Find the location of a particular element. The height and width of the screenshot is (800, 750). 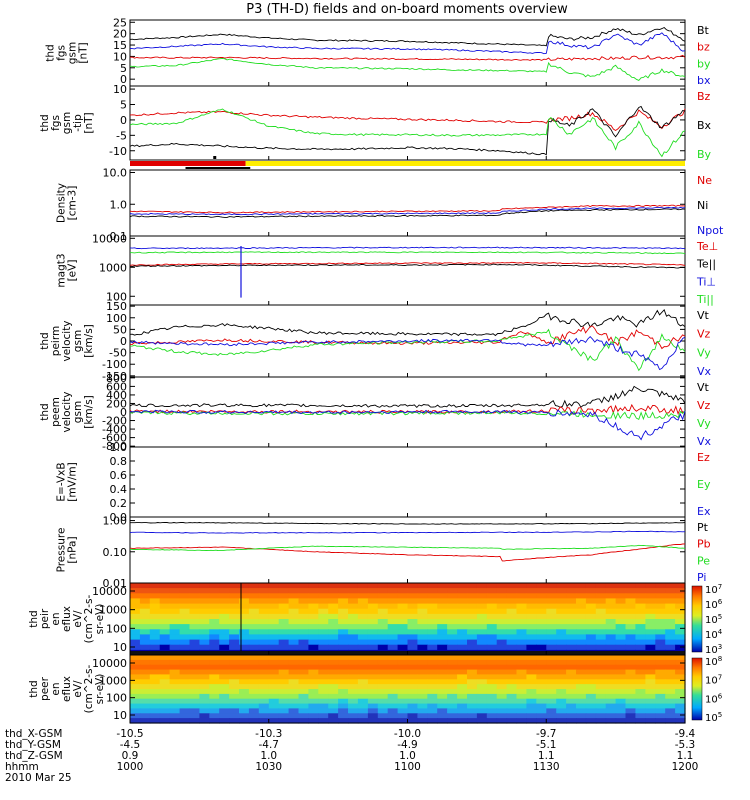

y-tick-label: 100 is located at coordinates (116, 628).